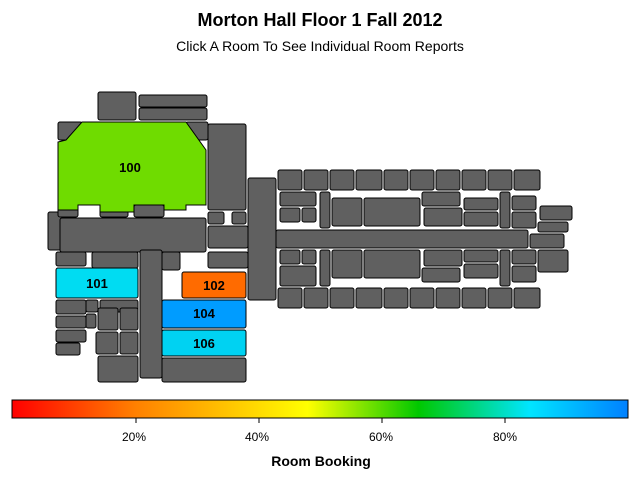 The width and height of the screenshot is (640, 480). Describe the element at coordinates (257, 437) in the screenshot. I see `scale-tick-label: 40%` at that location.